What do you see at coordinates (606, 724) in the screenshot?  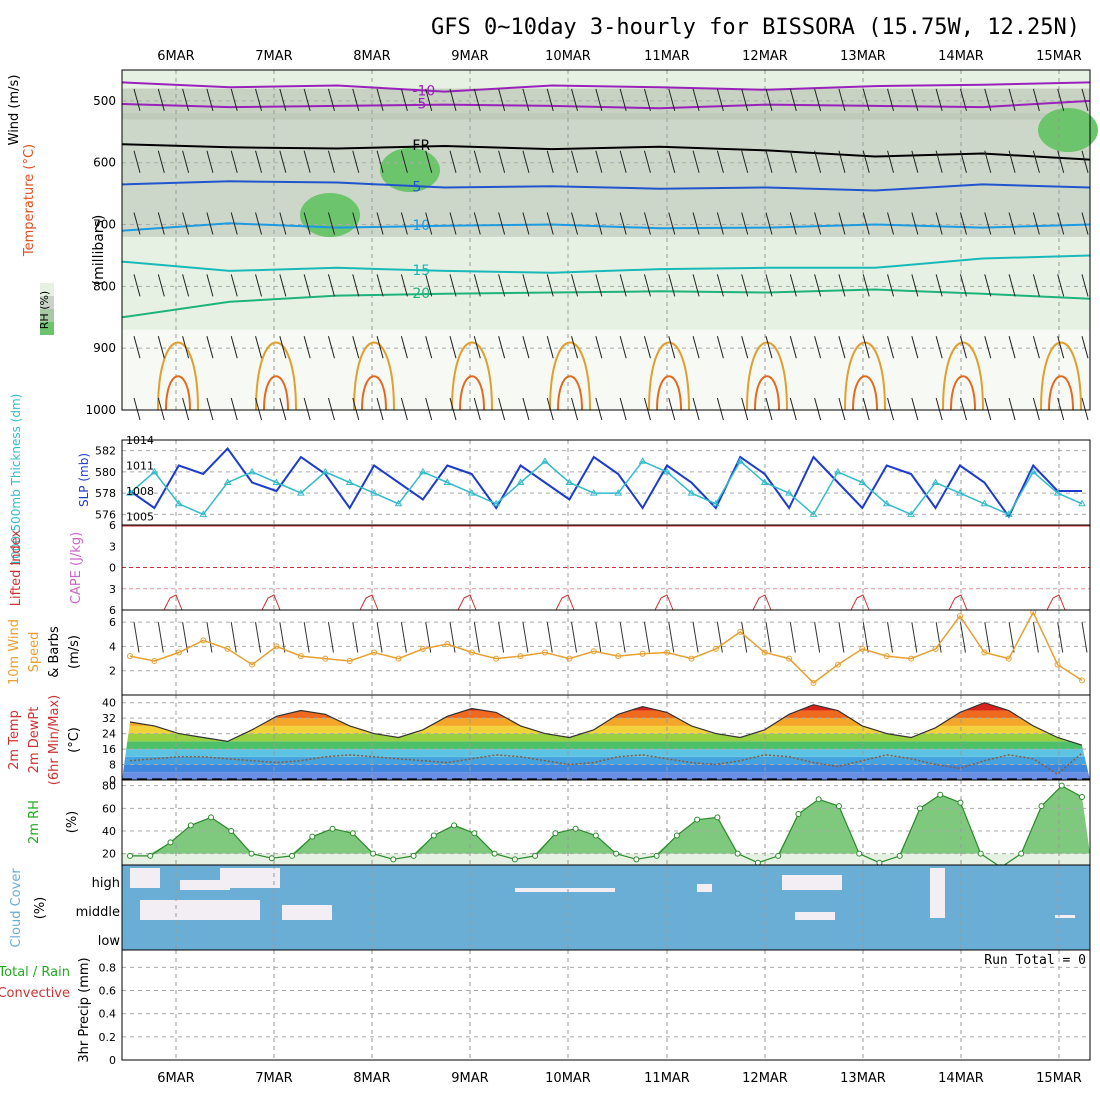 I see `temperature-line` at bounding box center [606, 724].